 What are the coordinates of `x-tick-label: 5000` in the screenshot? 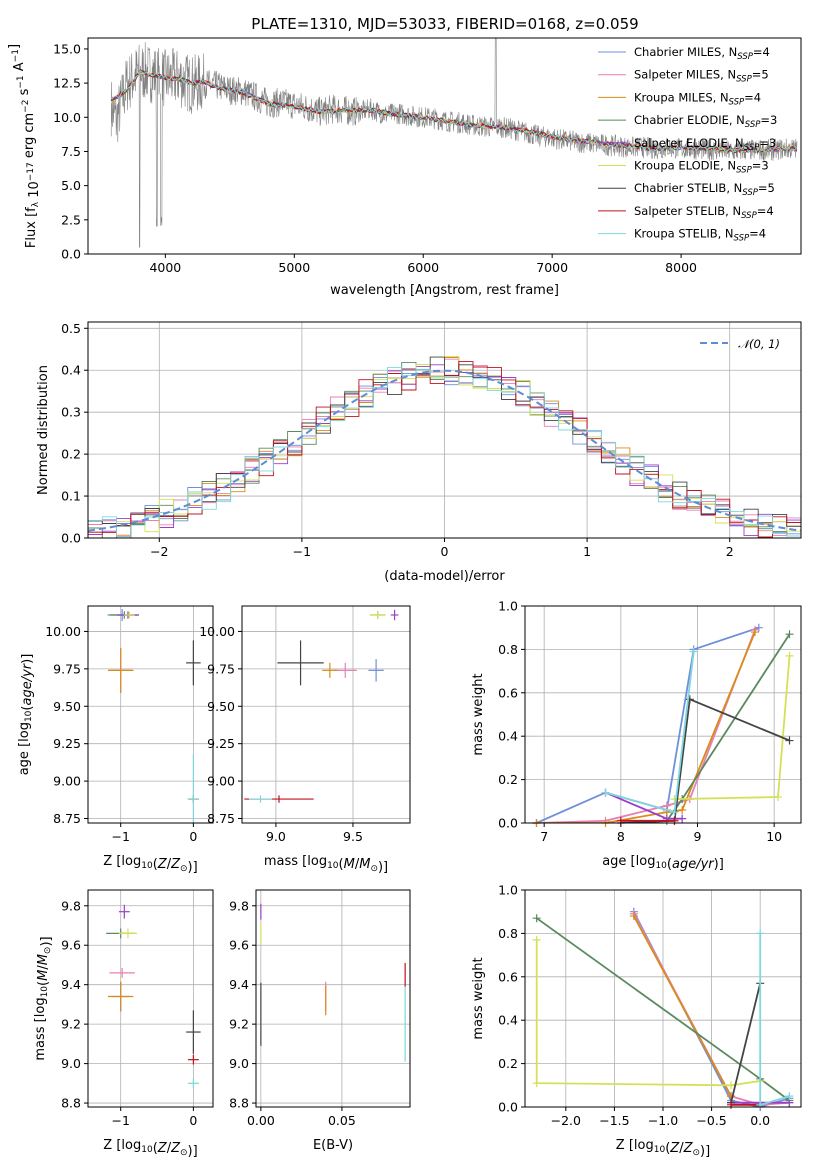 It's located at (294, 267).